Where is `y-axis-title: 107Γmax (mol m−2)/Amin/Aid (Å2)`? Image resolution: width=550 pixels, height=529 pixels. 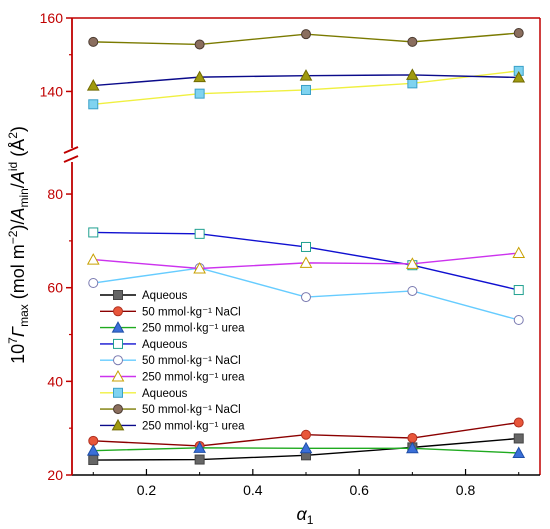 y-axis-title: 107Γmax (mol m−2)/Amin/Aid (Å2) is located at coordinates (18, 245).